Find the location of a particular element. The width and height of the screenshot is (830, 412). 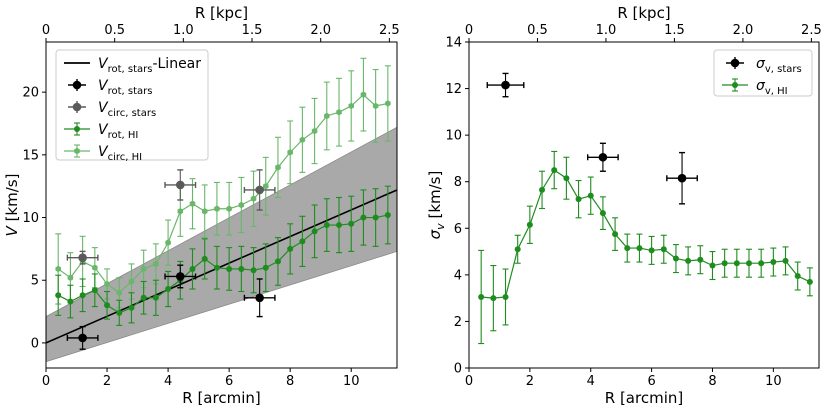

legend-box is located at coordinates (132, 105).